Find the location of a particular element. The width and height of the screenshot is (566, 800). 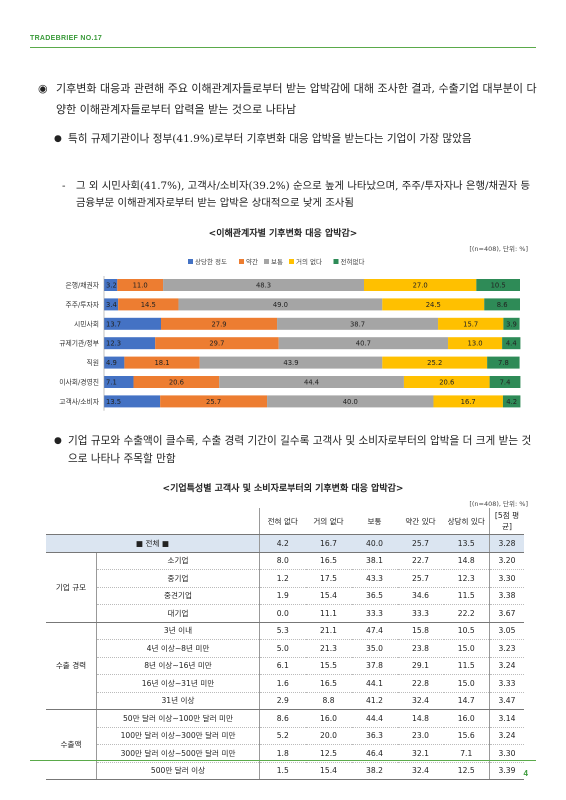

cell: 1.6 is located at coordinates (282, 683).